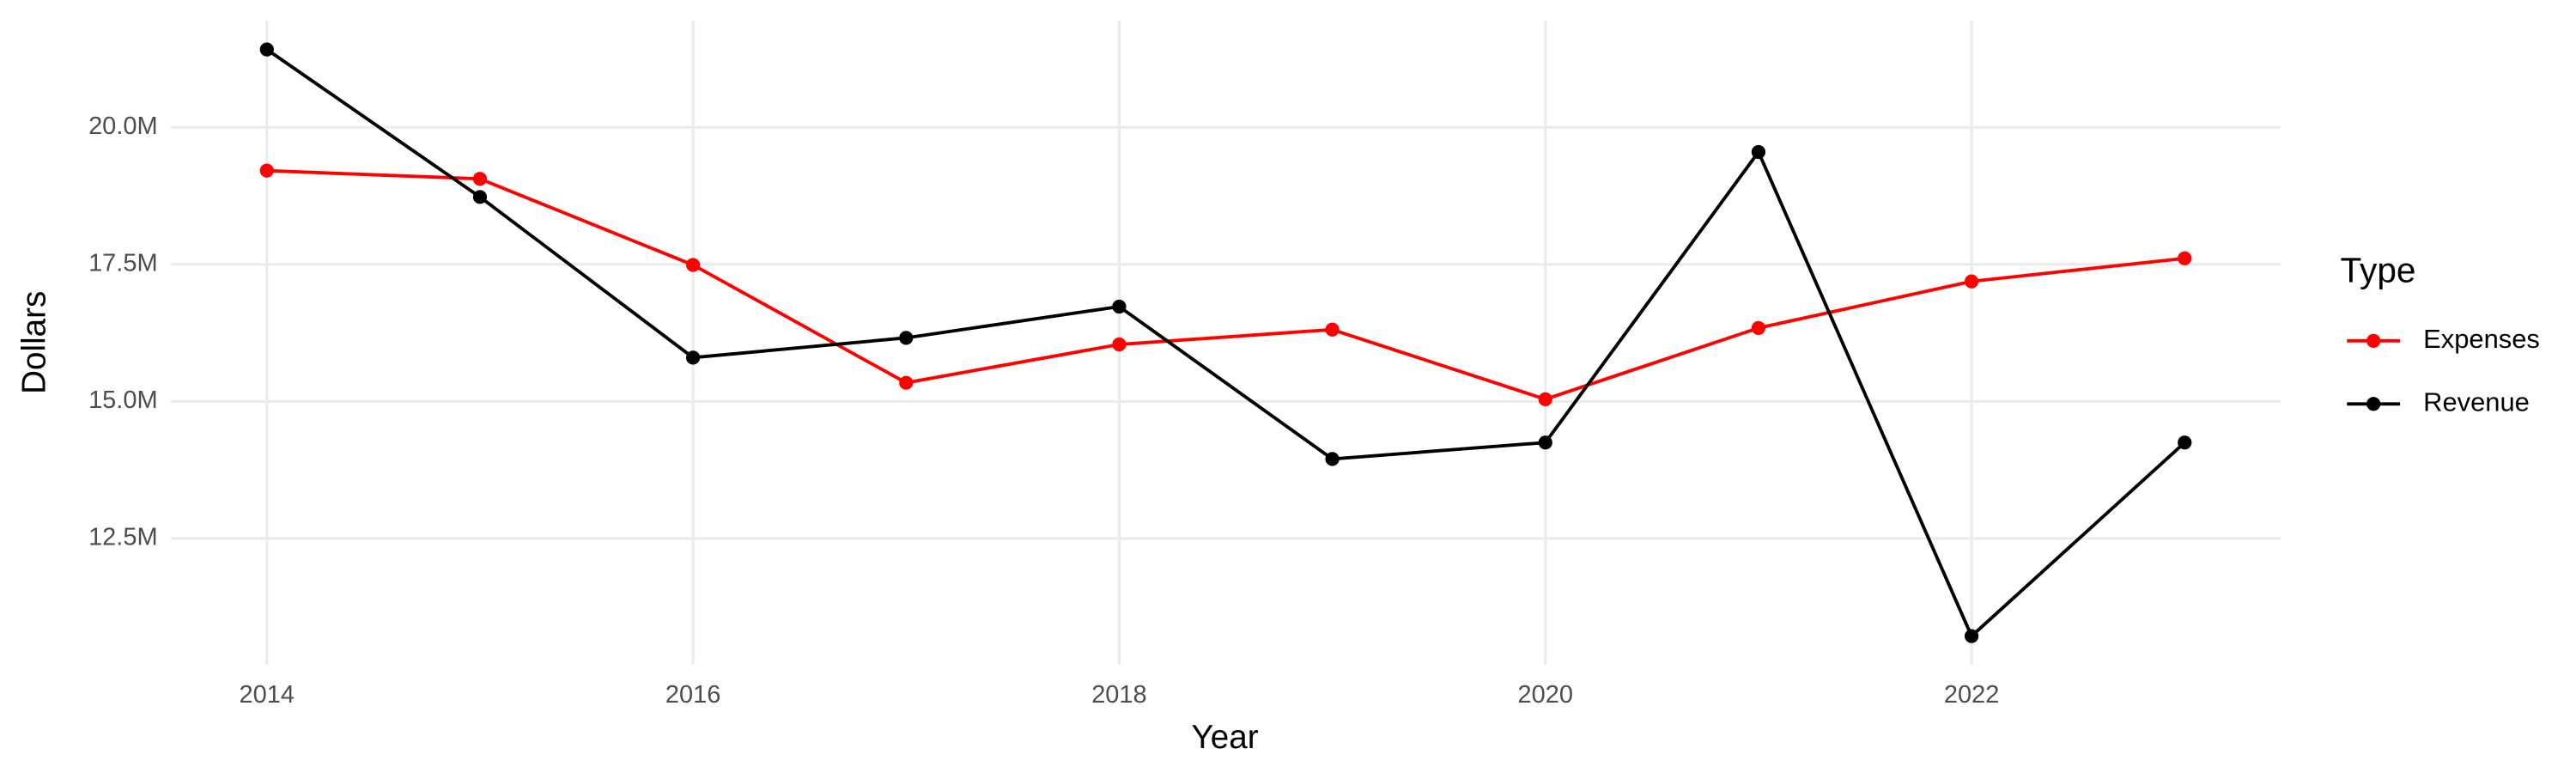 This screenshot has height=773, width=2576. Describe the element at coordinates (2477, 401) in the screenshot. I see `legend-label: Revenue` at that location.